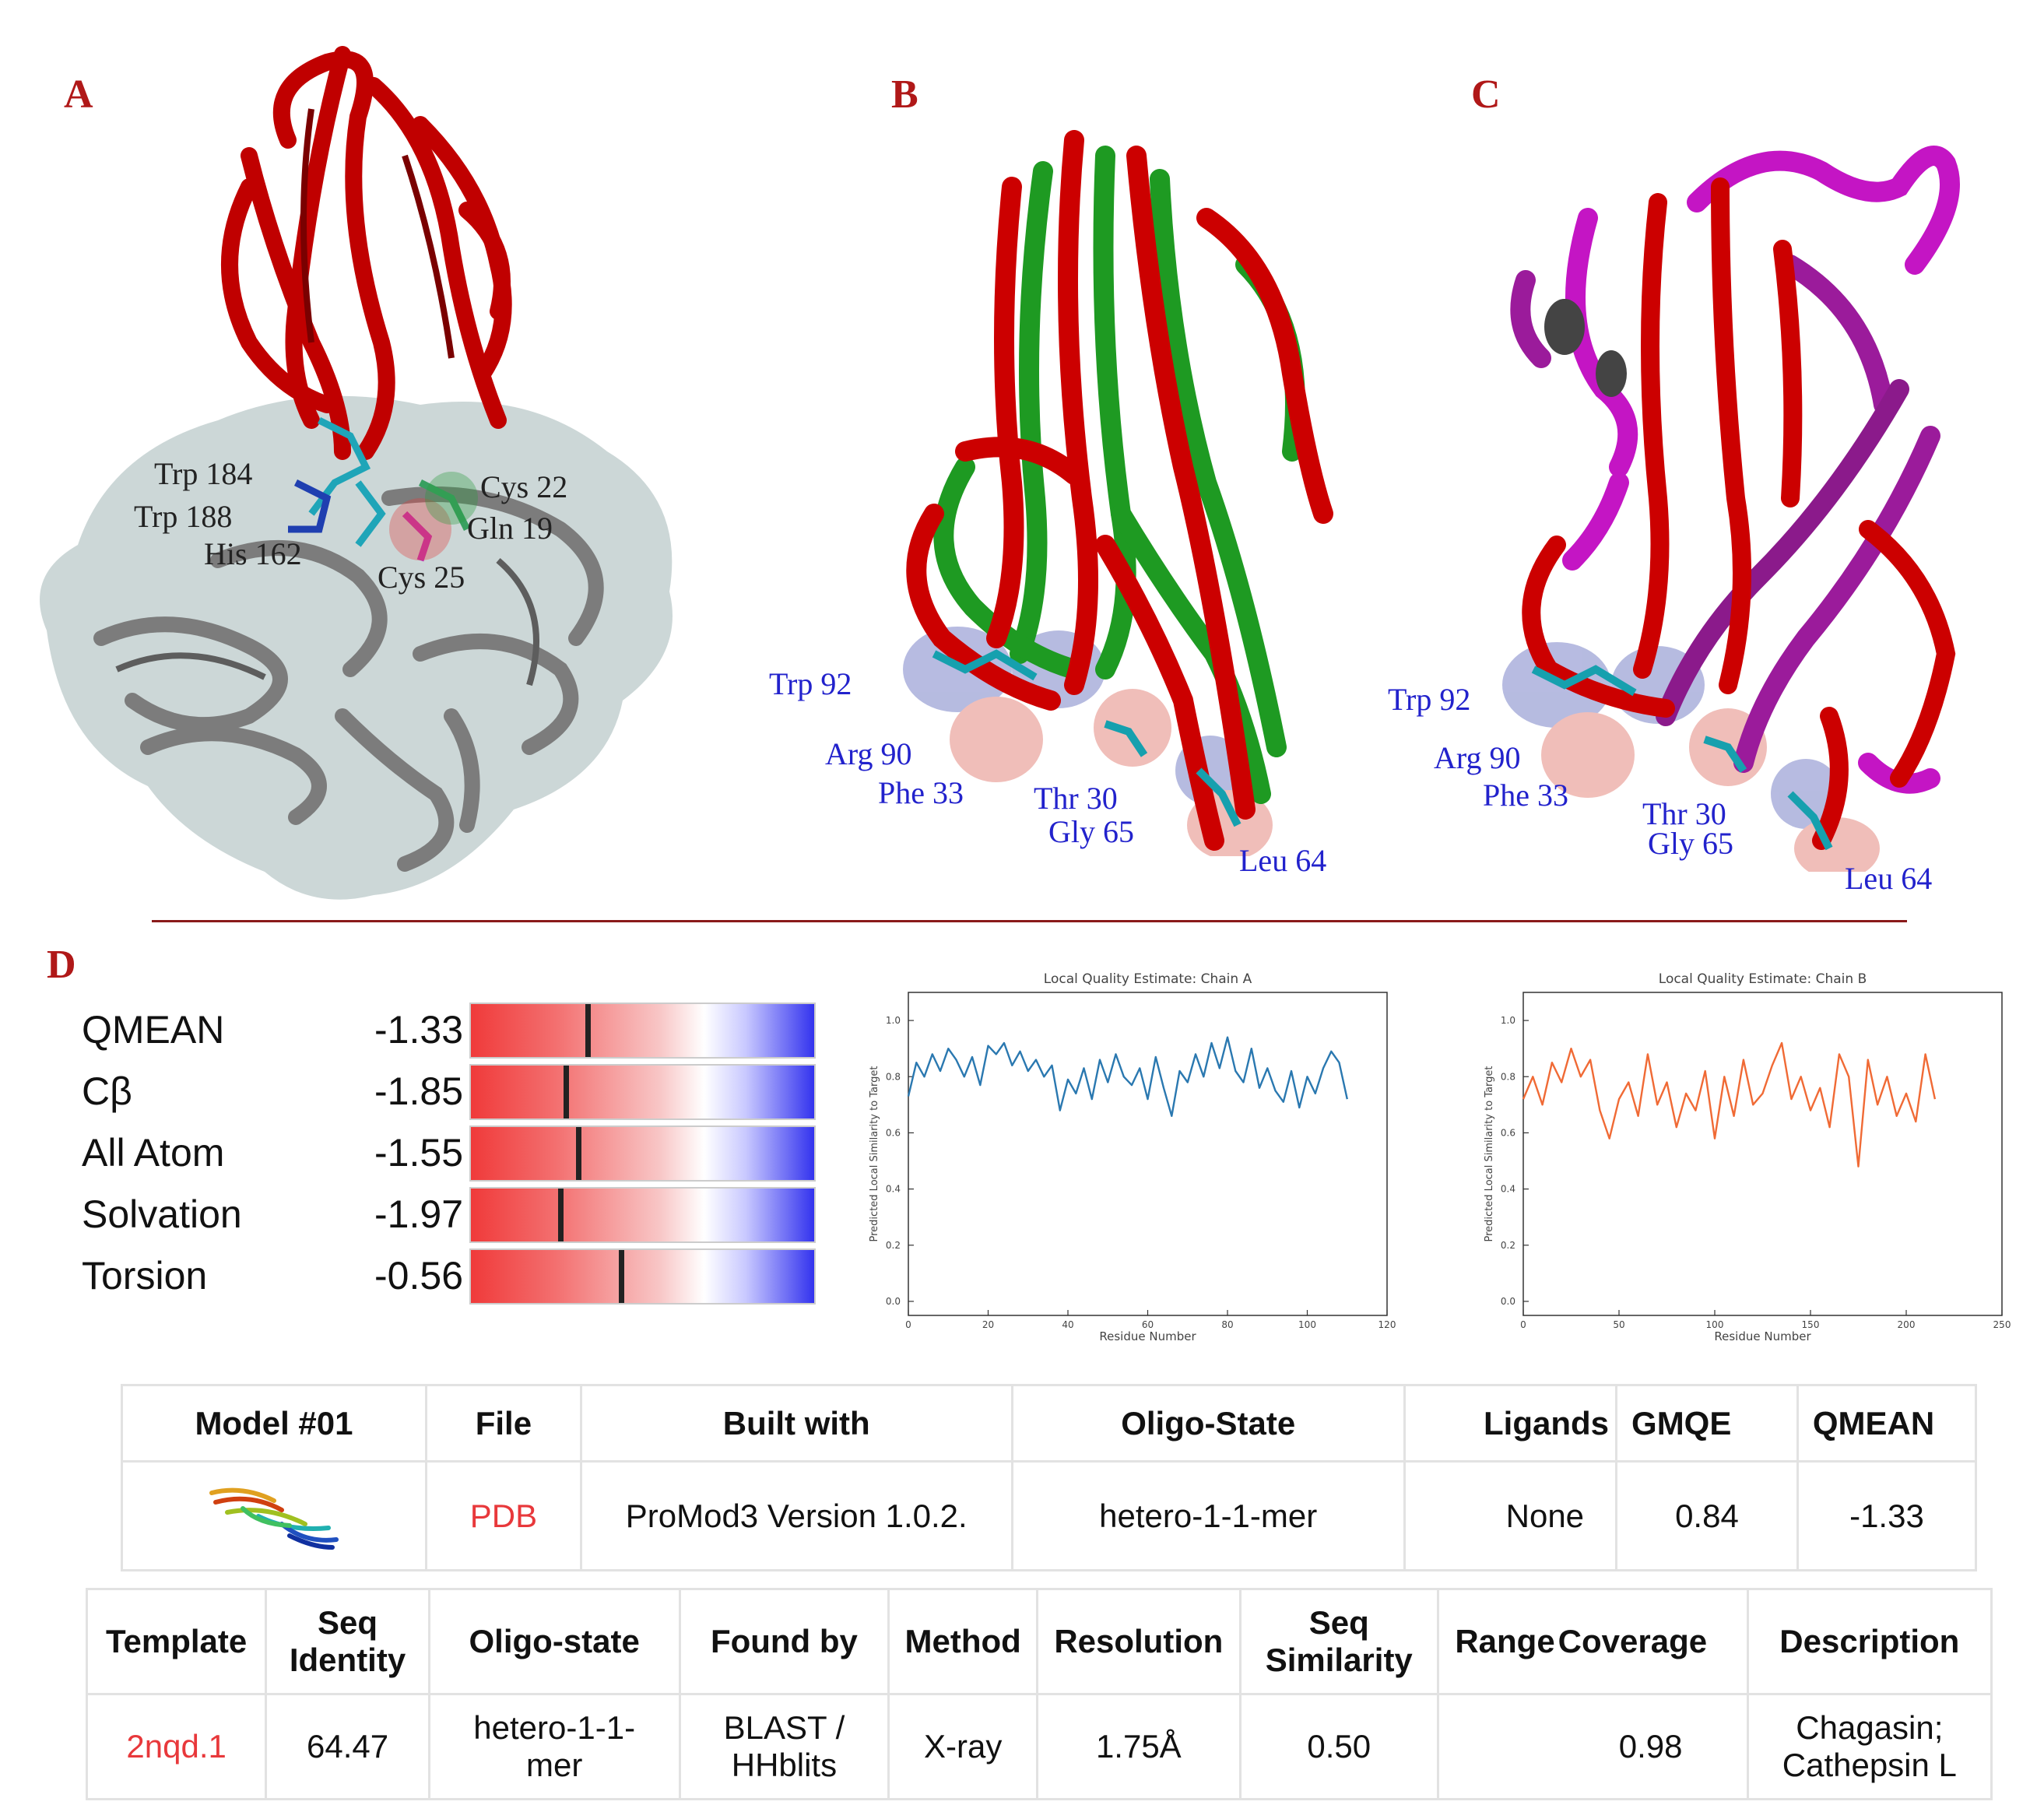 The height and width of the screenshot is (1812, 2044). What do you see at coordinates (1651, 1641) in the screenshot?
I see `template-header-coverage: Coverage` at bounding box center [1651, 1641].